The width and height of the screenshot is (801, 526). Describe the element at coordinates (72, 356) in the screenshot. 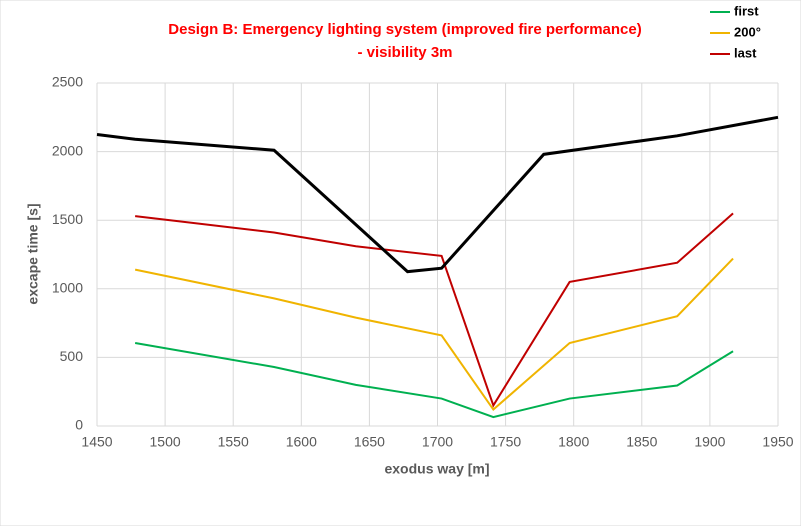

I see `y-tick-label: 500` at that location.